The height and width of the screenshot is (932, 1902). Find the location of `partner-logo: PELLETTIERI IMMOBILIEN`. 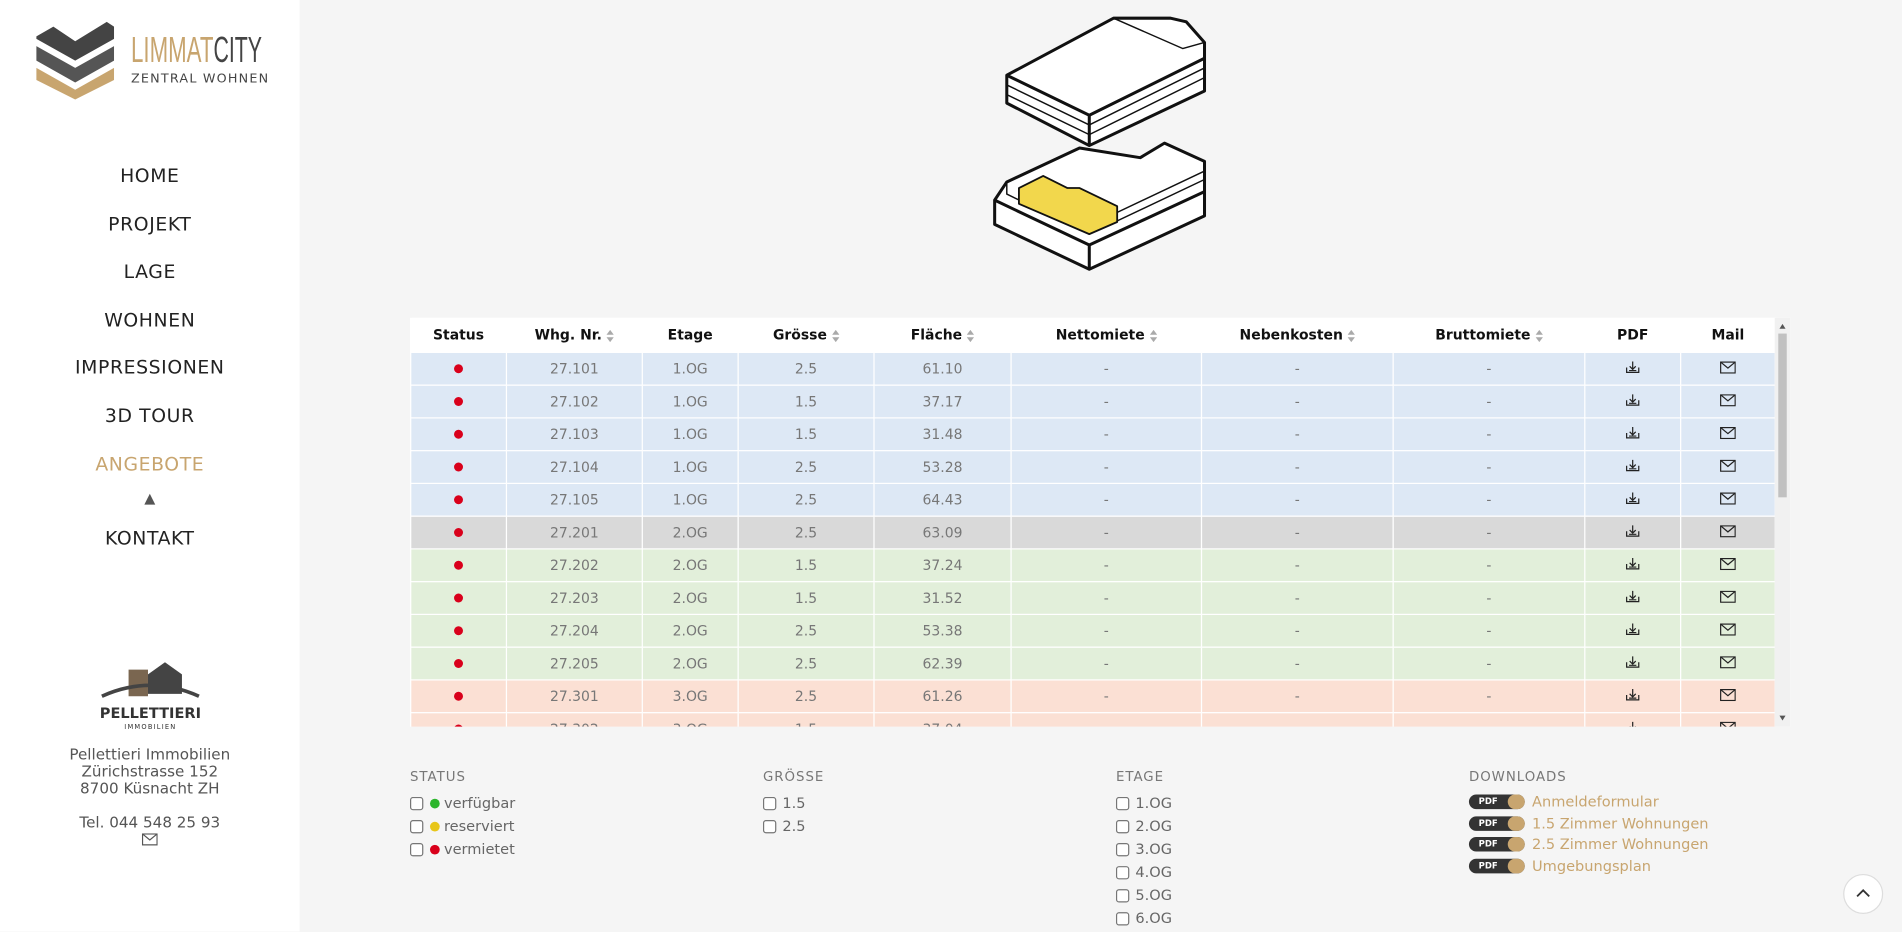

partner-logo: PELLETTIERI IMMOBILIEN is located at coordinates (150, 694).